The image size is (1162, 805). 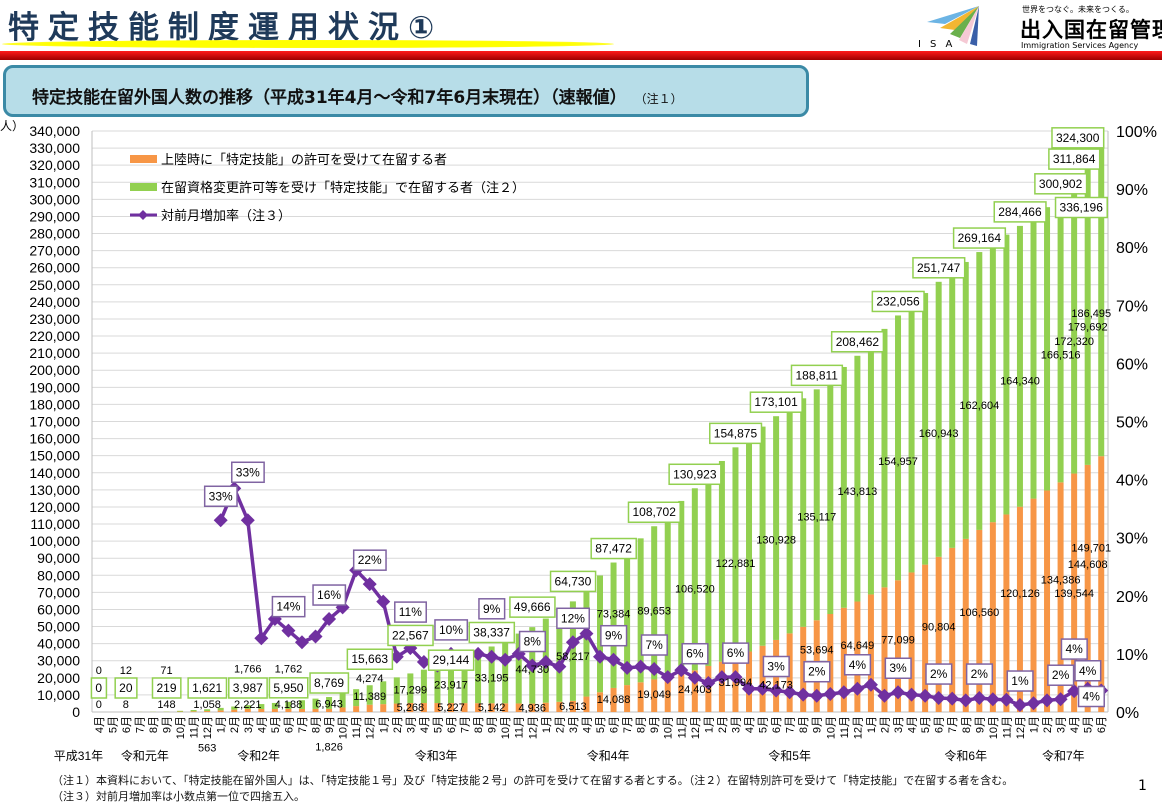 I want to click on rate-data-label-group: 9%, so click(x=492, y=609).